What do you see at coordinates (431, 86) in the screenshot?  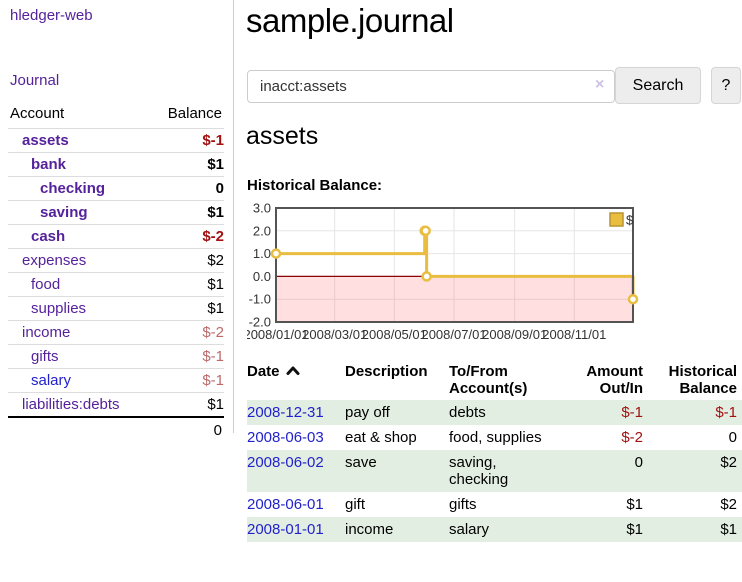 I see `search-input` at bounding box center [431, 86].